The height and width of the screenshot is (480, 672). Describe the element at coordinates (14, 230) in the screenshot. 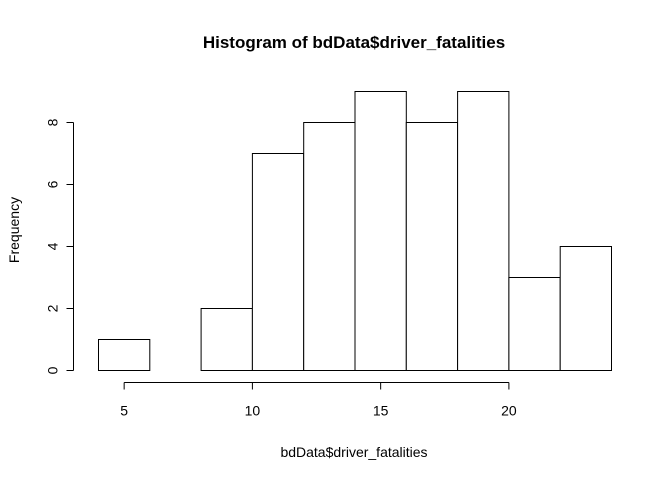

I see `y-axis-label: Frequency` at that location.